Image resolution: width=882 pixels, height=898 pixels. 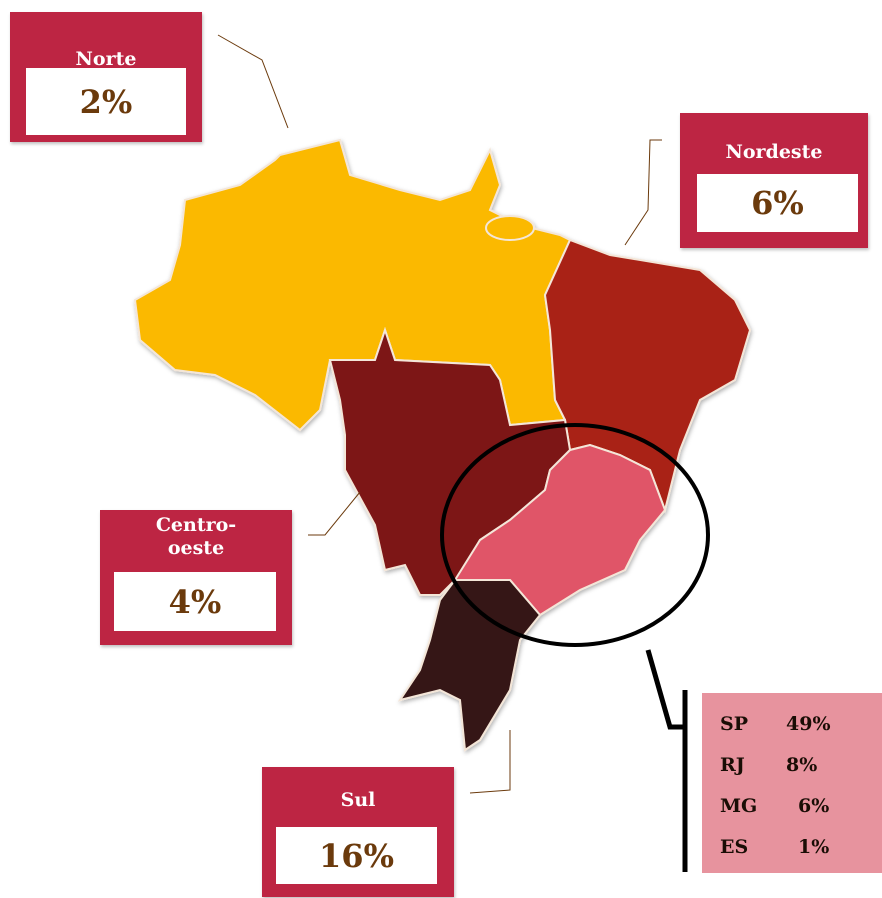 I want to click on state-value: 1%, so click(x=814, y=846).